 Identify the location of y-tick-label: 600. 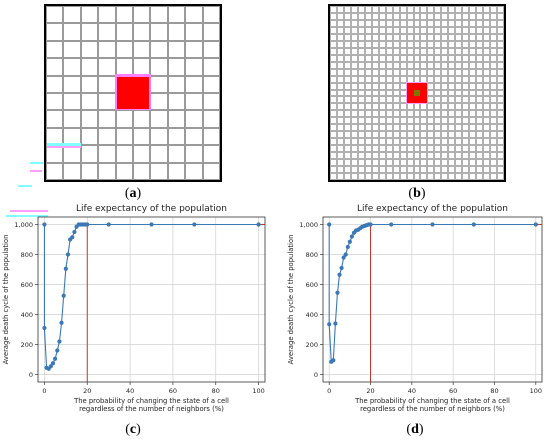
(27, 285).